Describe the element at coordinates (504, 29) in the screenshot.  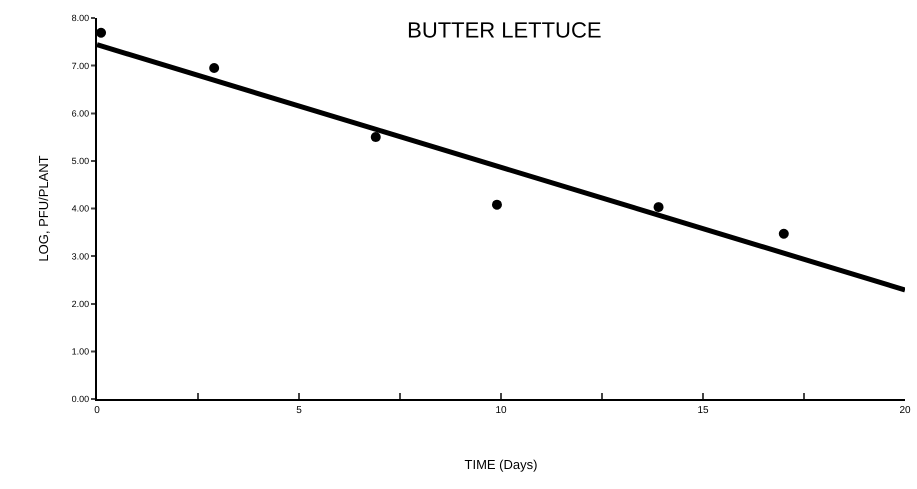
I see `chart-title: BUTTER LETTUCE` at that location.